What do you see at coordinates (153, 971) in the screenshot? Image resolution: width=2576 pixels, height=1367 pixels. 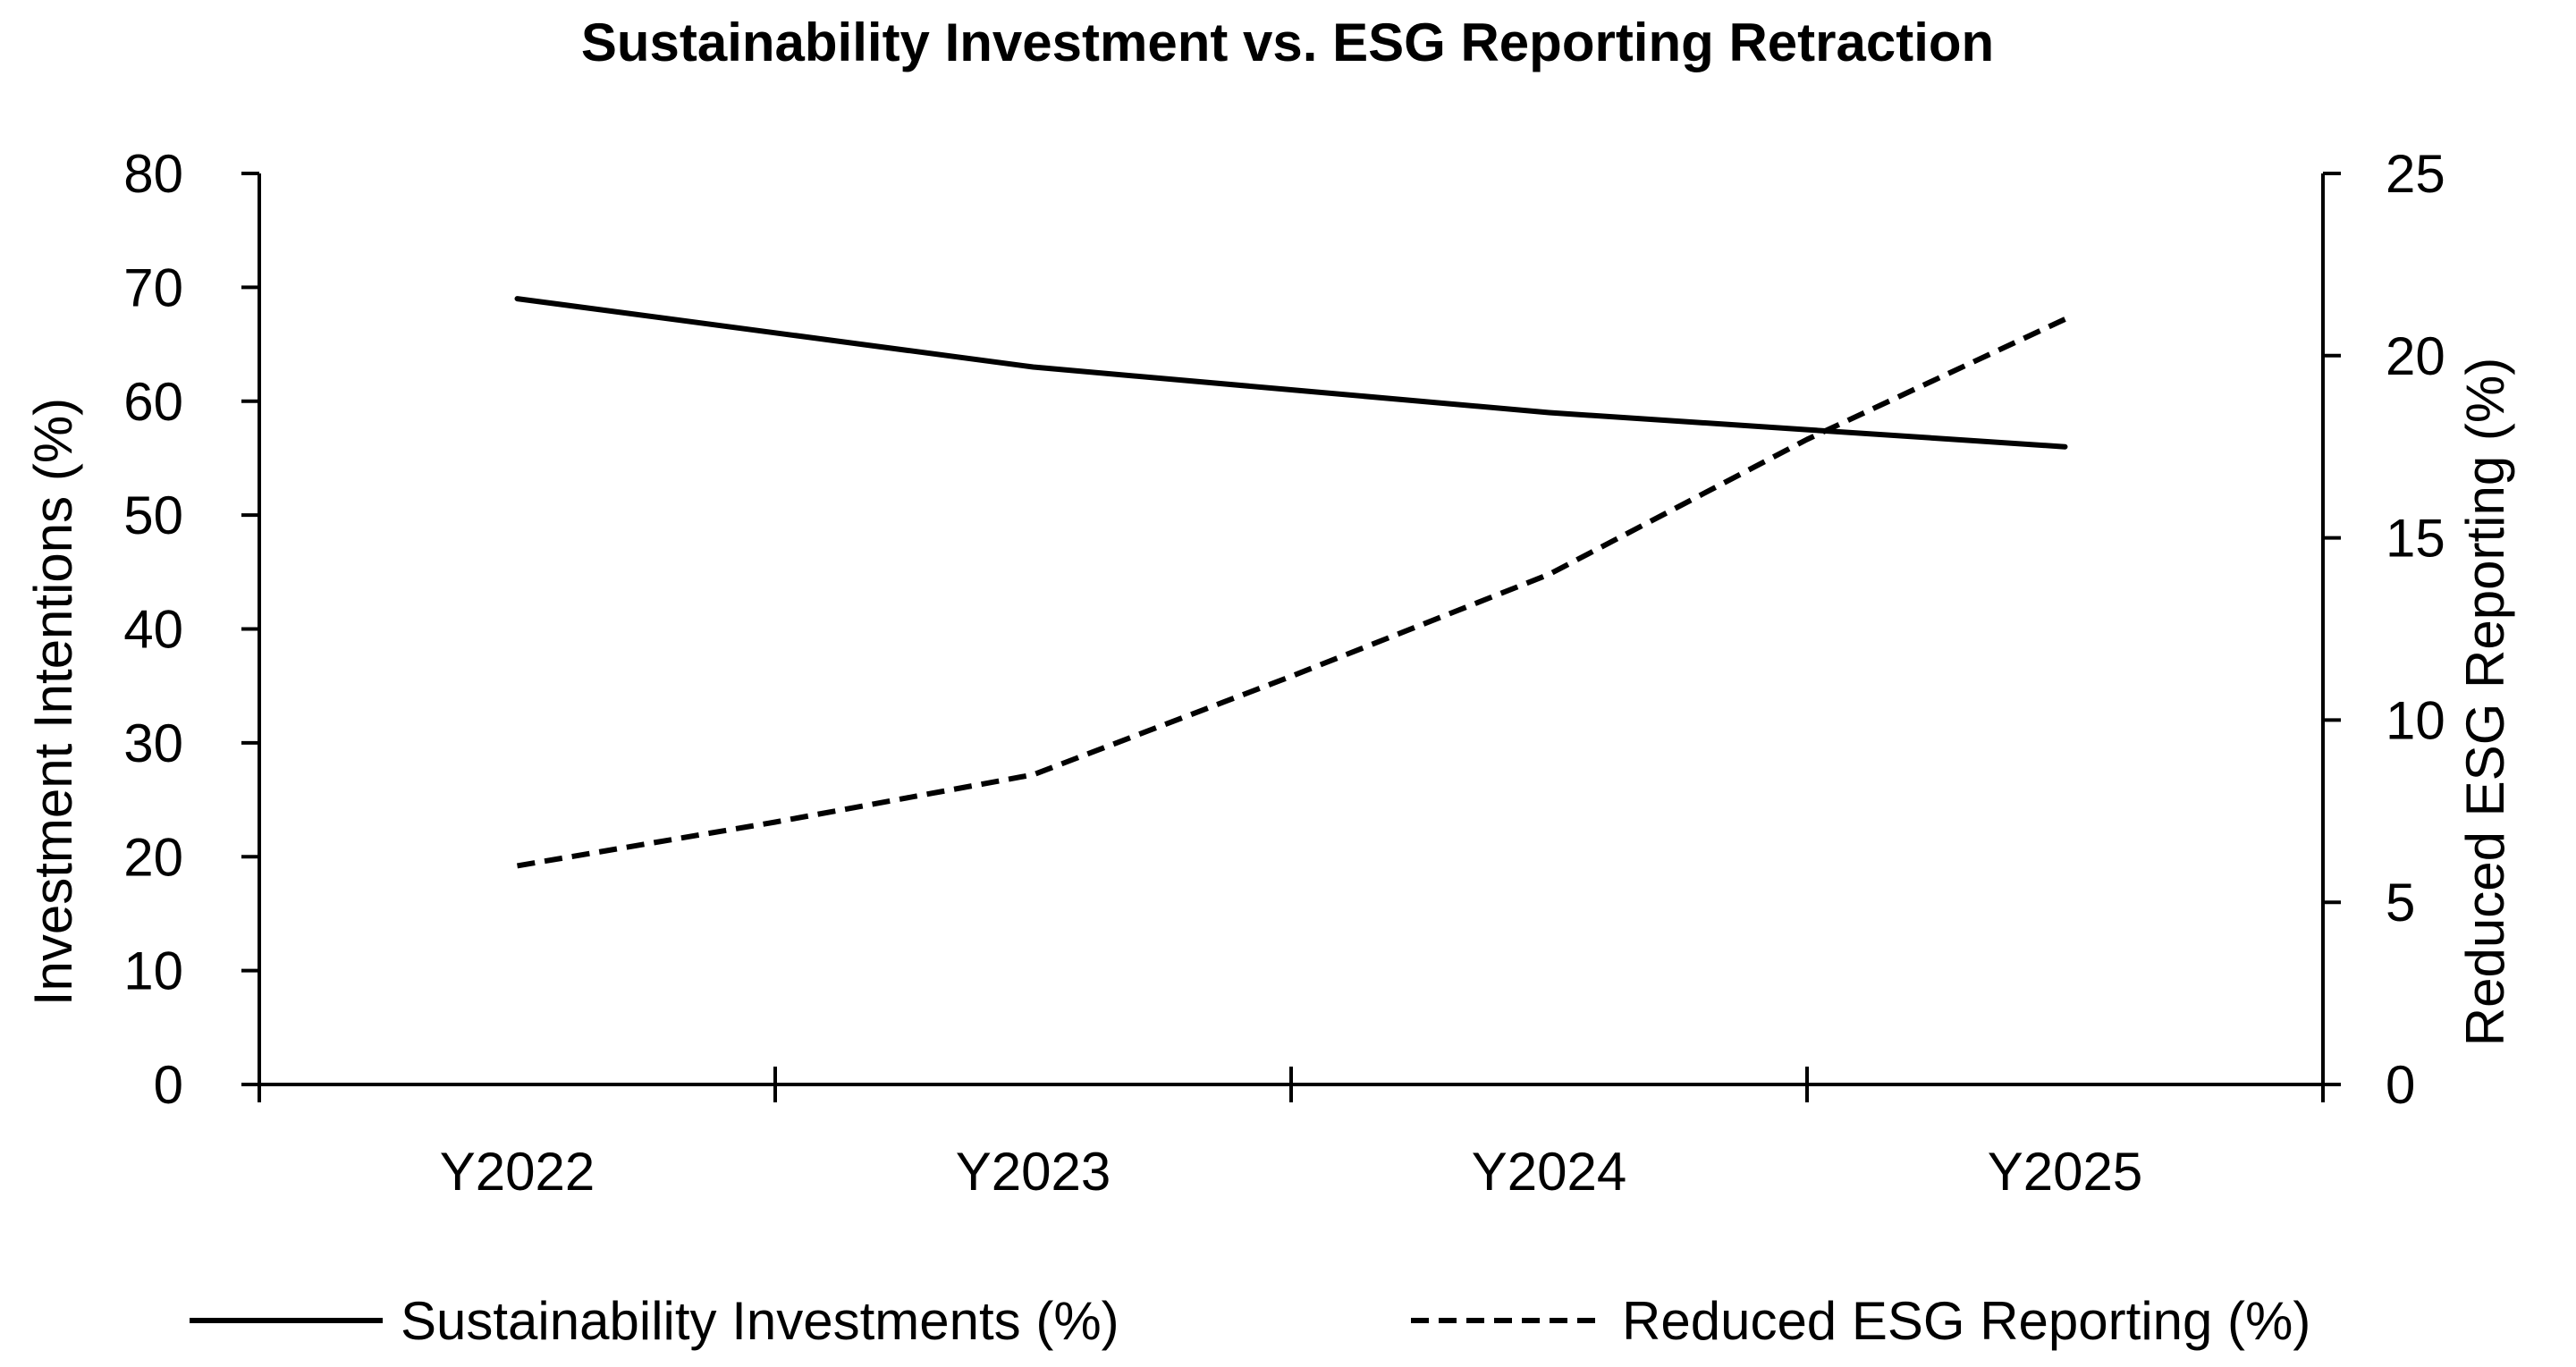 I see `left-y-tick-label: 10` at bounding box center [153, 971].